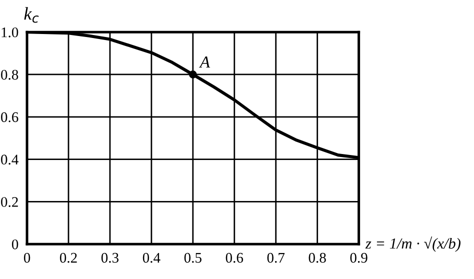 This screenshot has height=279, width=474. I want to click on y-axis-title: k$_{c}$, so click(31, 15).